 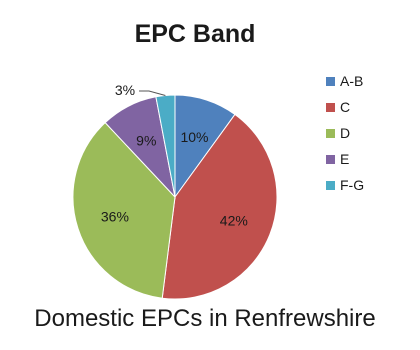 I want to click on pie-slice-c, so click(x=219, y=206).